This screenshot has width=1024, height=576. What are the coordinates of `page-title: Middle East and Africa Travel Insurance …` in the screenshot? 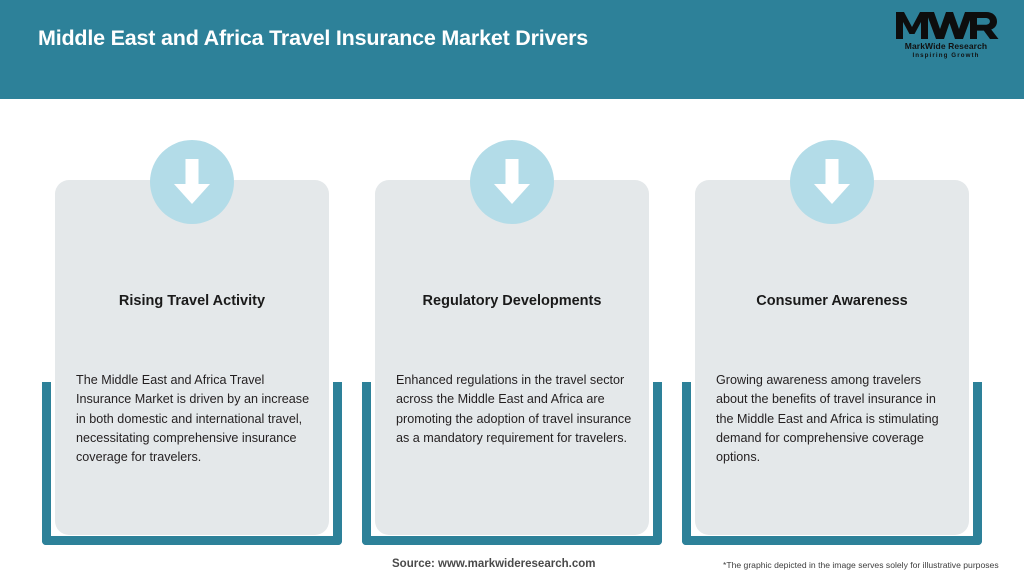 It's located at (313, 38).